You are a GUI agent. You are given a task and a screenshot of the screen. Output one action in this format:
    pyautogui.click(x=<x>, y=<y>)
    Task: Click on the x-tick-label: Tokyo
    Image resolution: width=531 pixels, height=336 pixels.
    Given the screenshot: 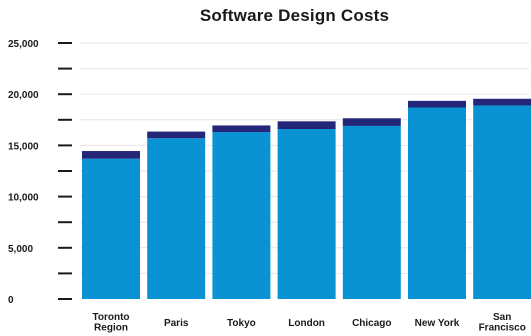 What is the action you would take?
    pyautogui.click(x=241, y=323)
    